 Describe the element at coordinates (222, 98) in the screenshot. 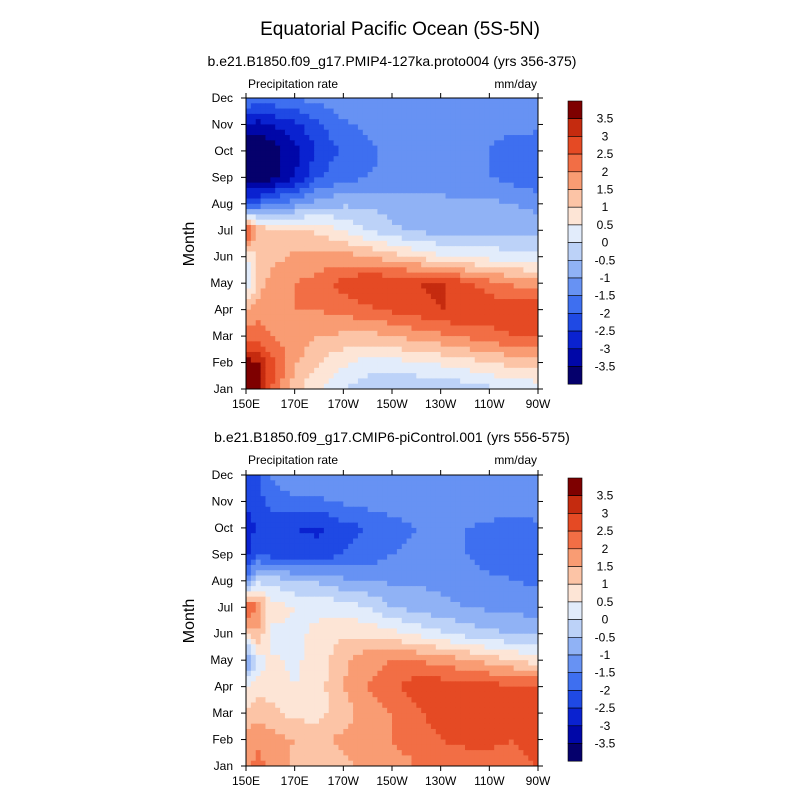

I see `y-tick-label: Dec` at that location.